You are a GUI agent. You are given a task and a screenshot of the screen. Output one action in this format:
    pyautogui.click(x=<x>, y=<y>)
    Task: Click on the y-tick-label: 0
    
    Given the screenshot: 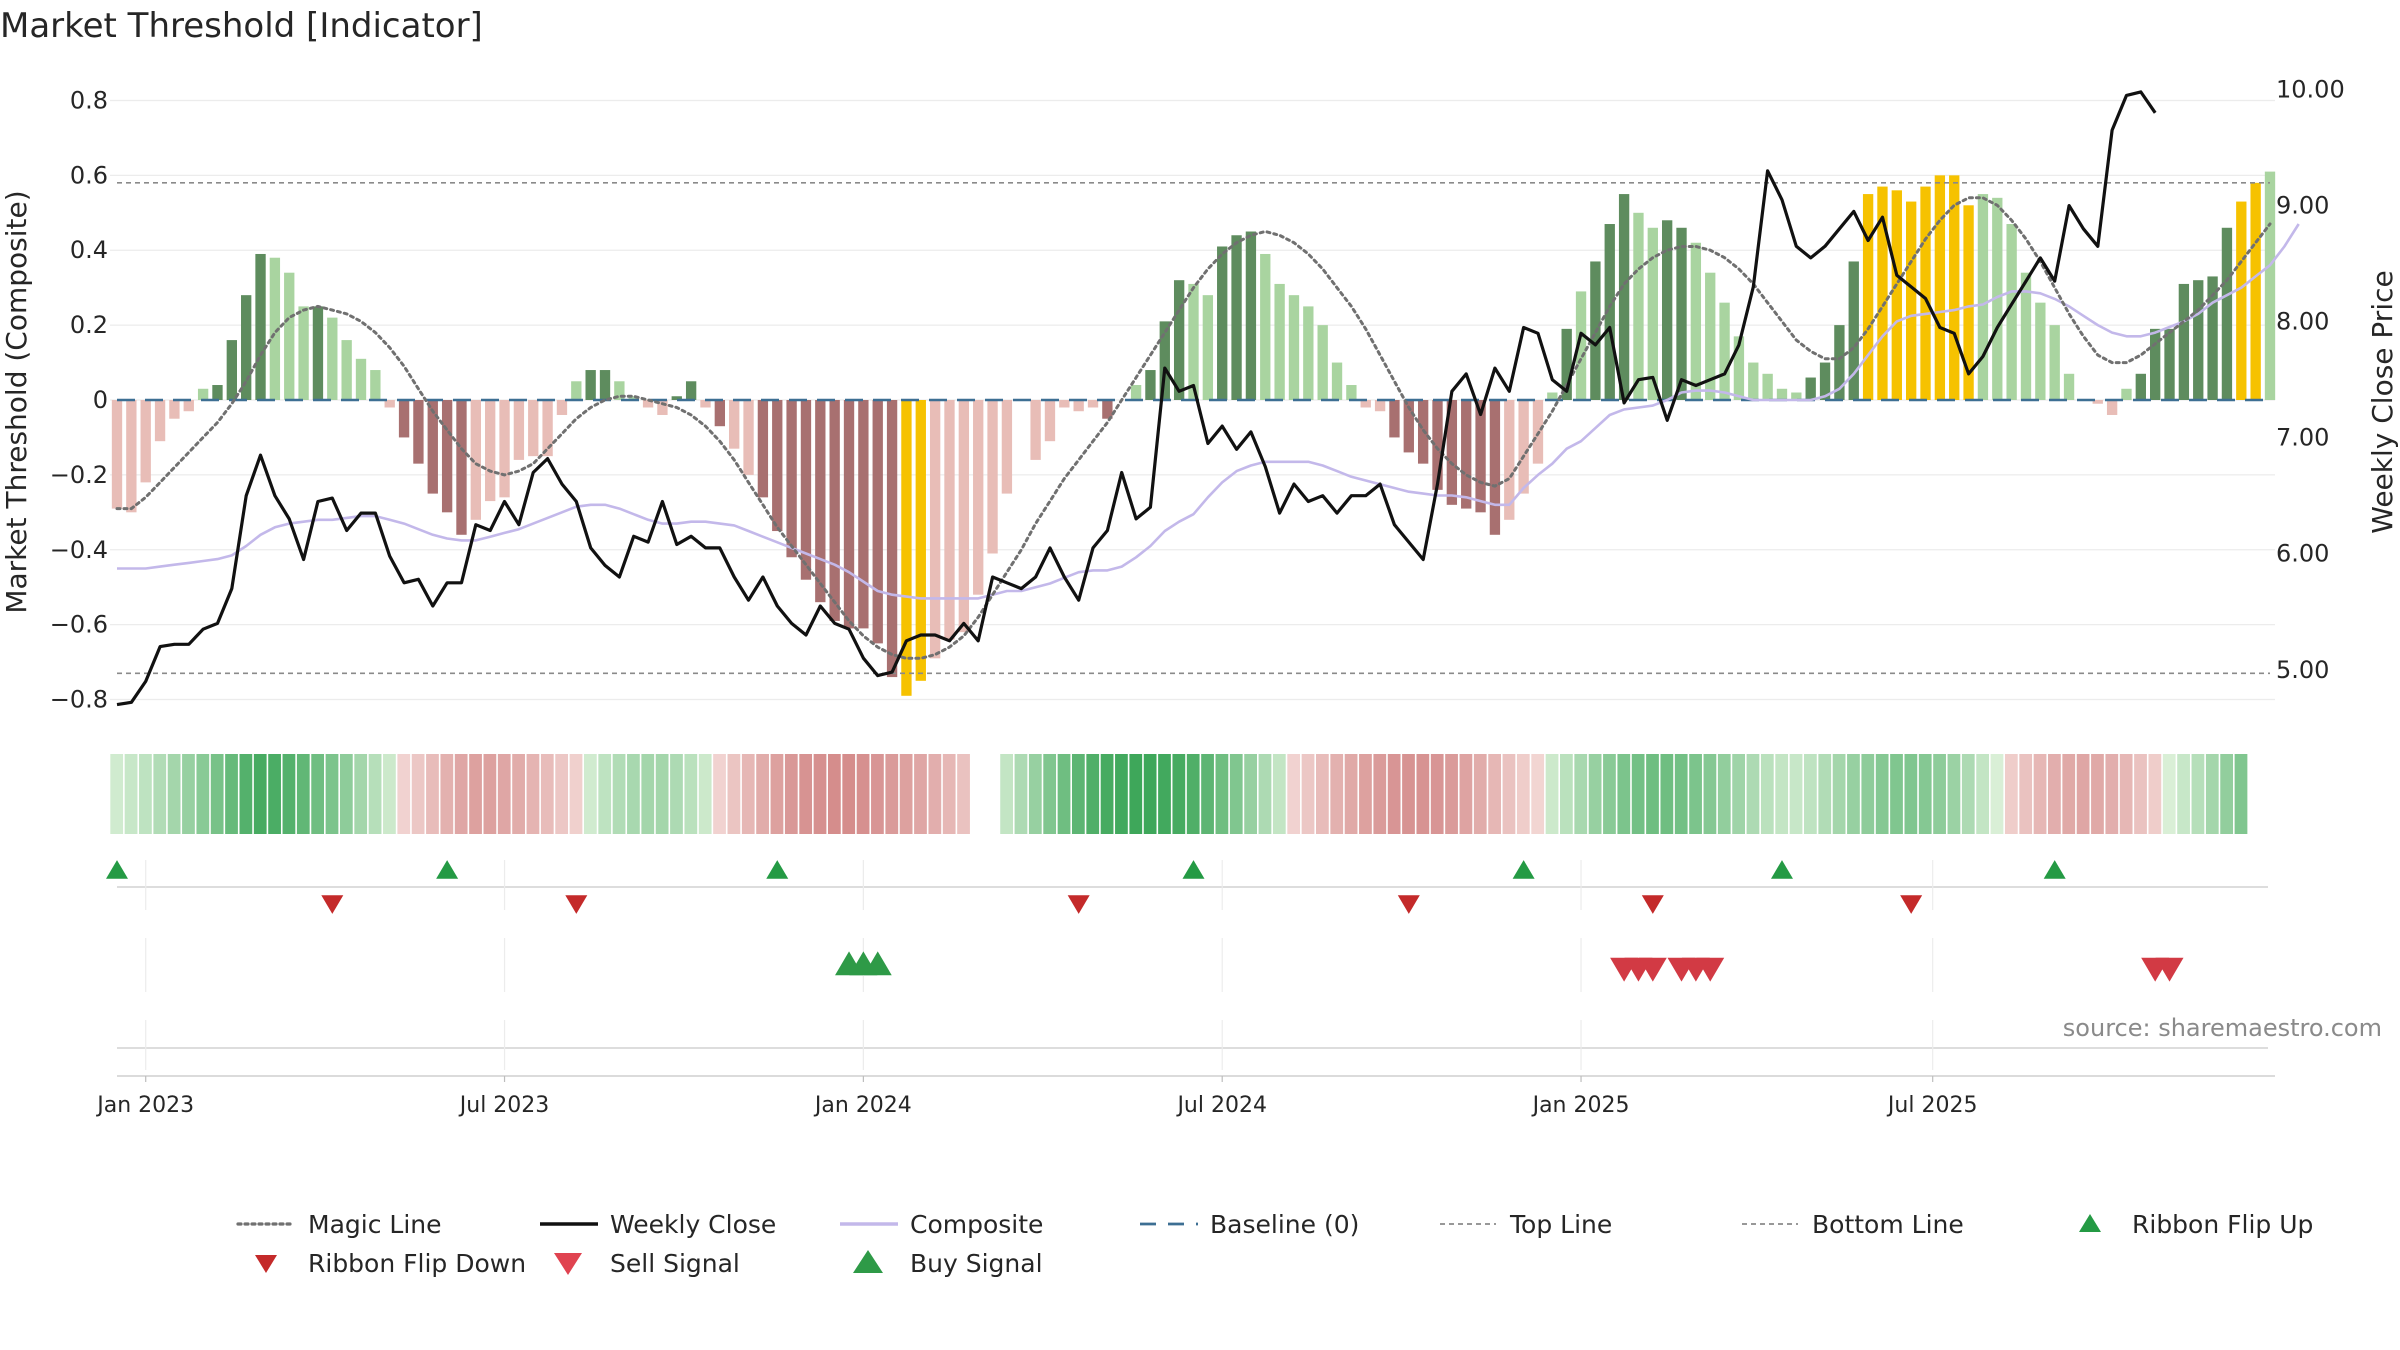 What is the action you would take?
    pyautogui.click(x=100, y=400)
    